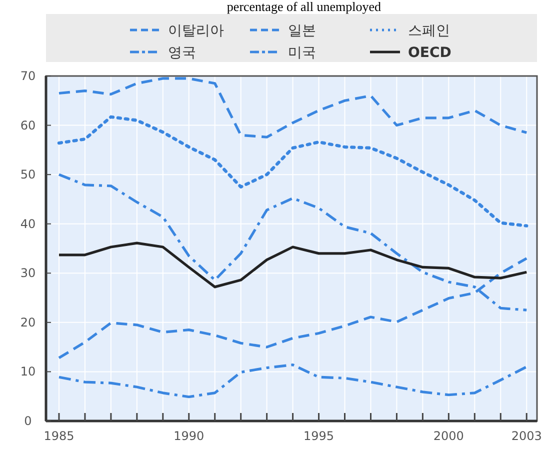 The width and height of the screenshot is (548, 451). Describe the element at coordinates (28, 76) in the screenshot. I see `y-tick-label: 70` at that location.